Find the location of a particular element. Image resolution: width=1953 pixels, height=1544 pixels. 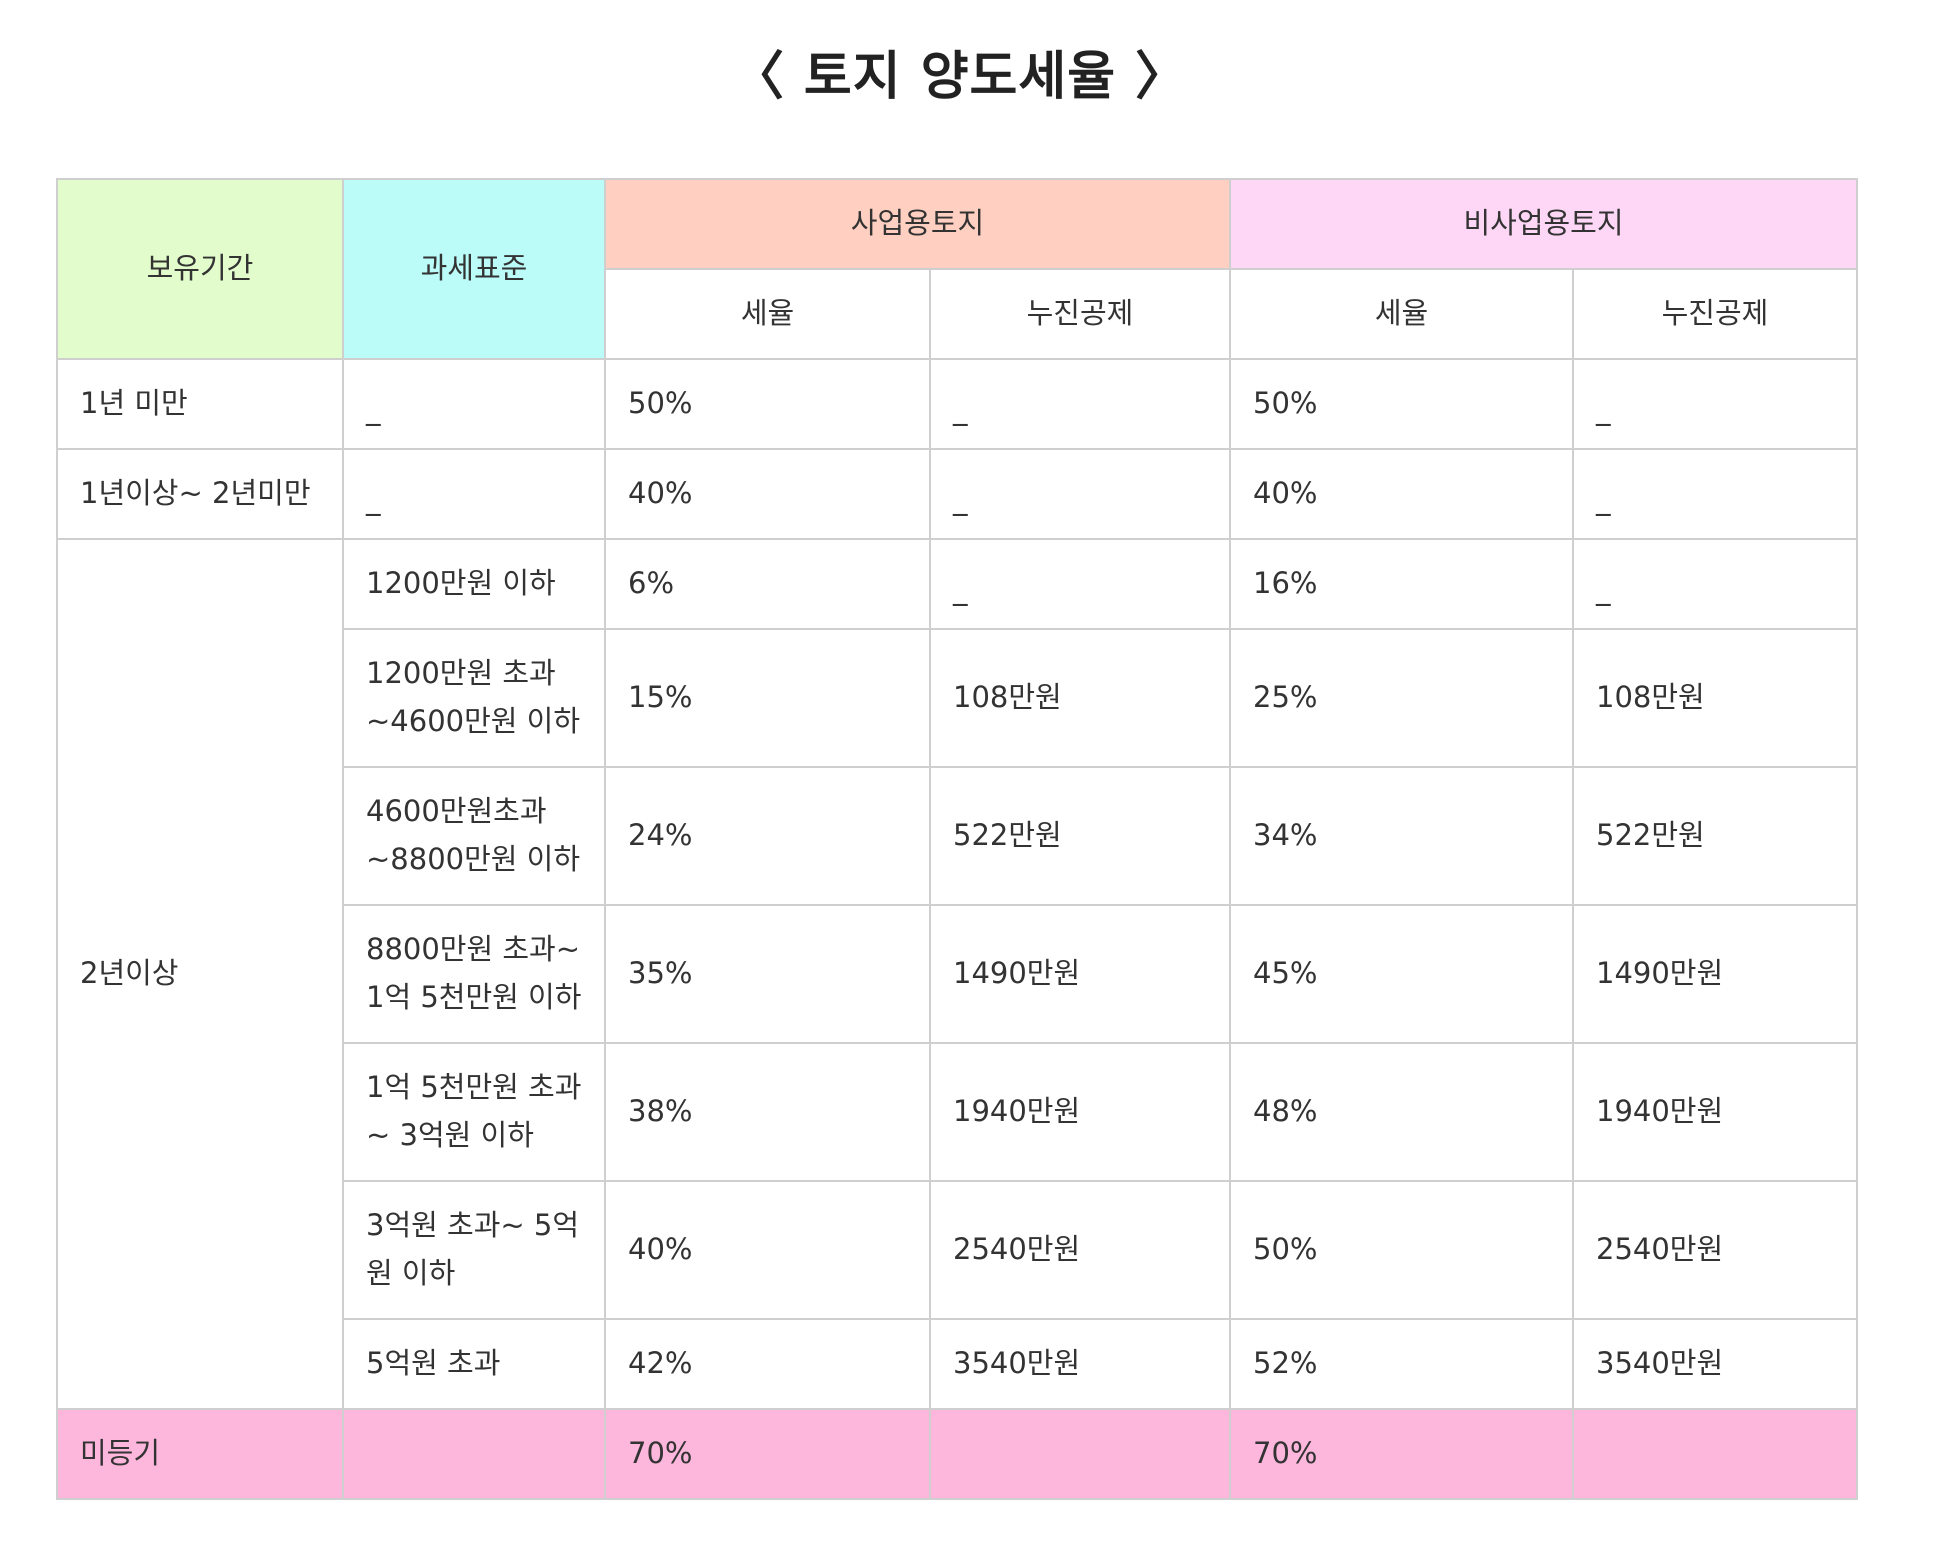

business-deduction-cell: 3540만원 is located at coordinates (1080, 1364).